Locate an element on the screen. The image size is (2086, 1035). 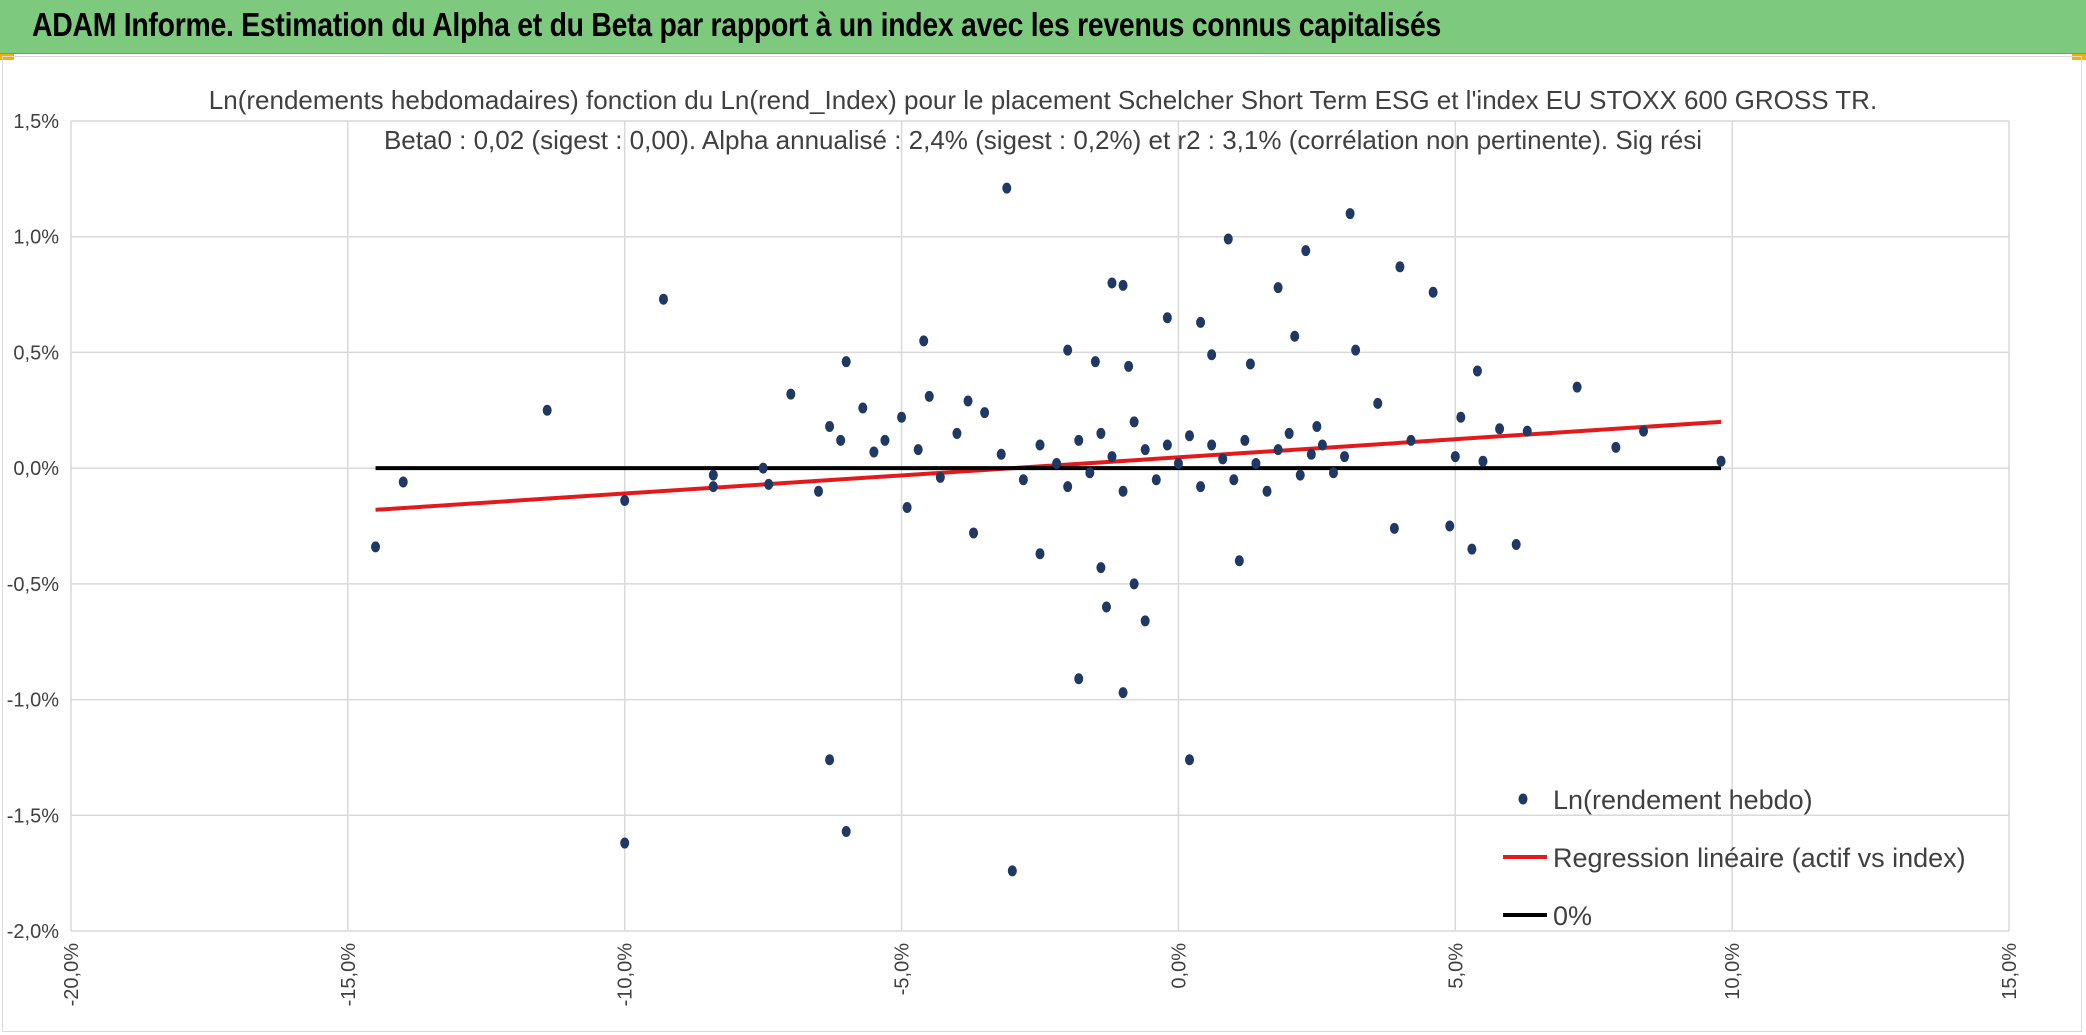
legend-label: Ln(rendement hebdo) is located at coordinates (1683, 800).